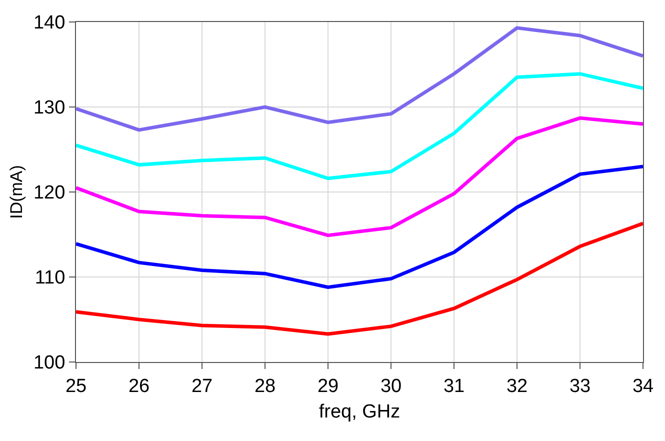 The height and width of the screenshot is (441, 665). Describe the element at coordinates (517, 386) in the screenshot. I see `x-tick-label: 32` at that location.